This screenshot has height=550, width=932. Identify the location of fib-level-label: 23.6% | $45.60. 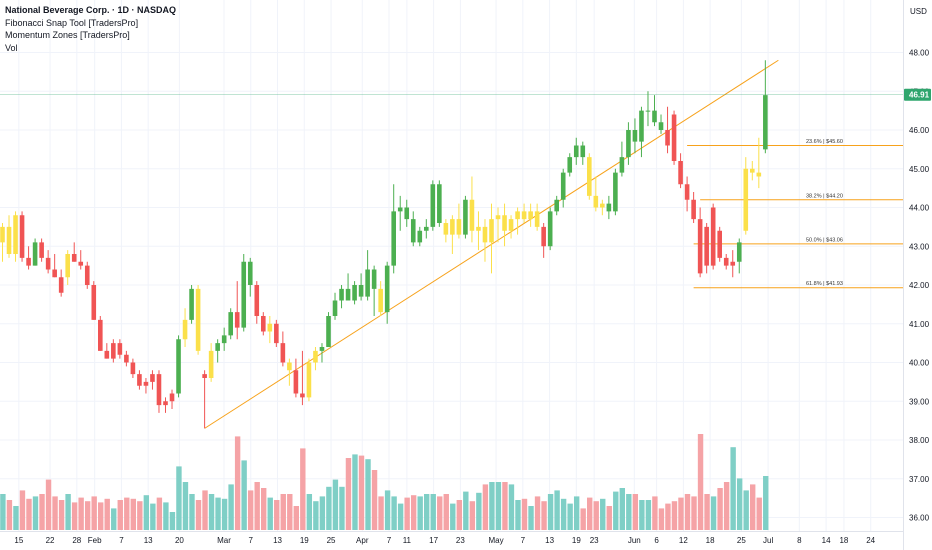
(824, 142).